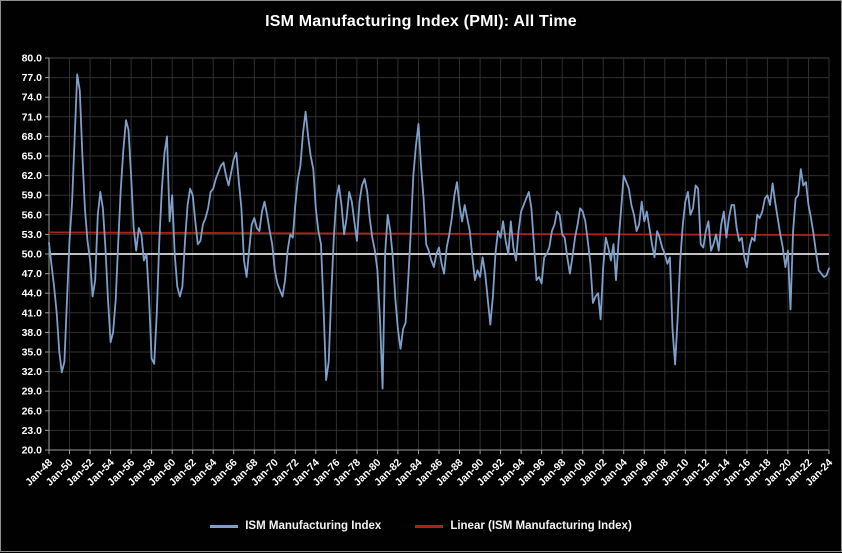 This screenshot has height=553, width=842. I want to click on y-tick-label: 68.0, so click(32, 137).